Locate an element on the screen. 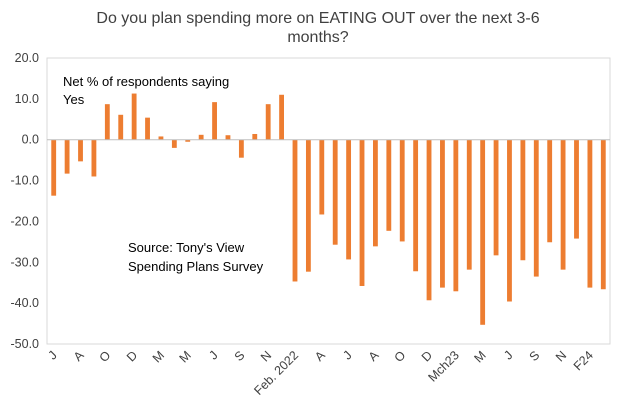 This screenshot has width=635, height=414. chart-title-line-2: months? is located at coordinates (317, 37).